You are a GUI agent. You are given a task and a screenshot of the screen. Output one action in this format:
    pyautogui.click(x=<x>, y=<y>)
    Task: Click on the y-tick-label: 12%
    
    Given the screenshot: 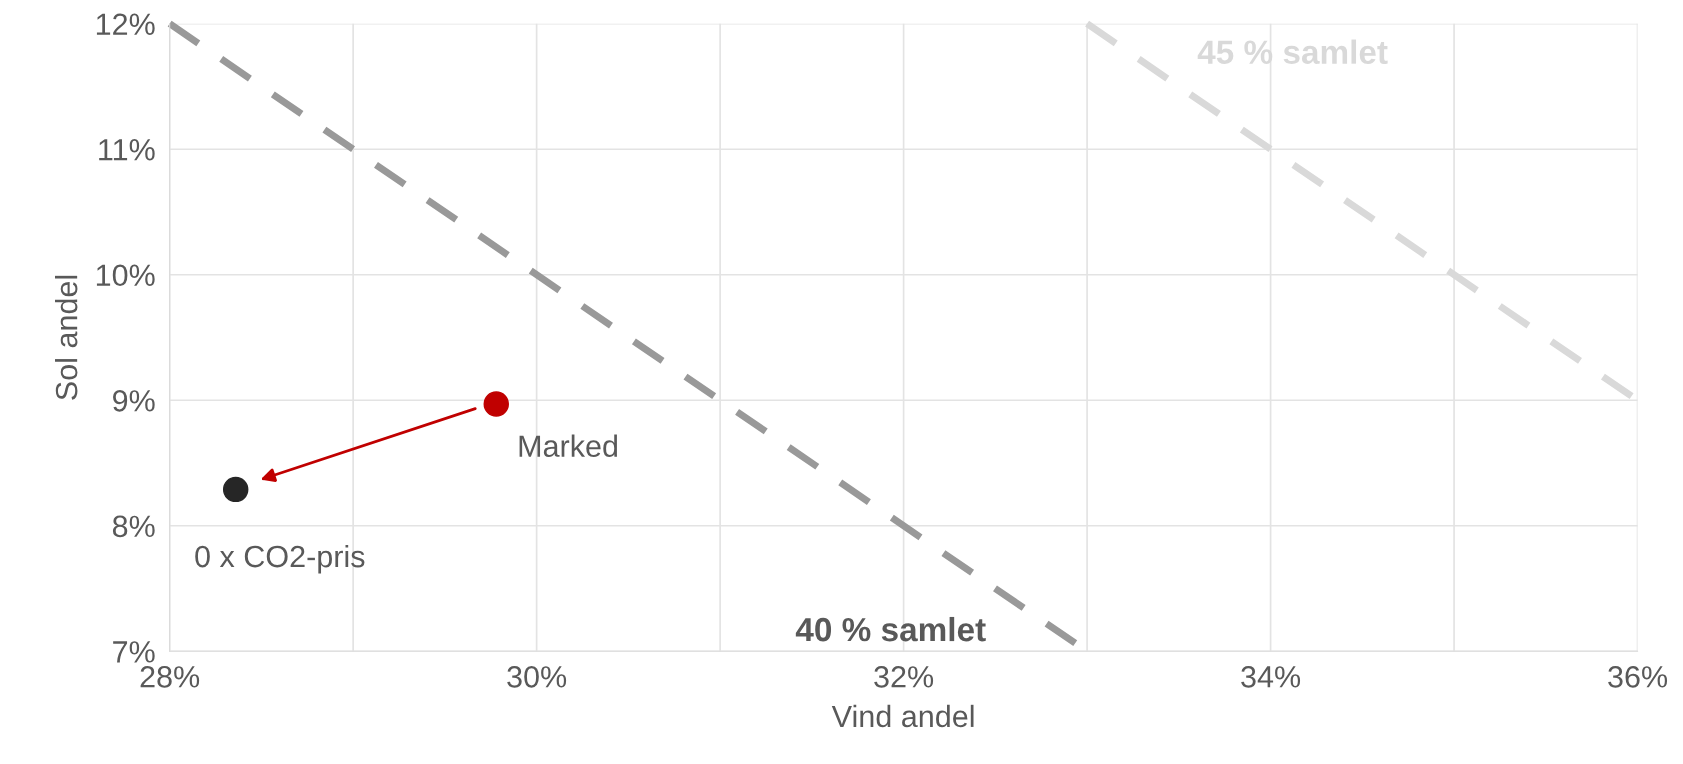 What is the action you would take?
    pyautogui.click(x=125, y=24)
    